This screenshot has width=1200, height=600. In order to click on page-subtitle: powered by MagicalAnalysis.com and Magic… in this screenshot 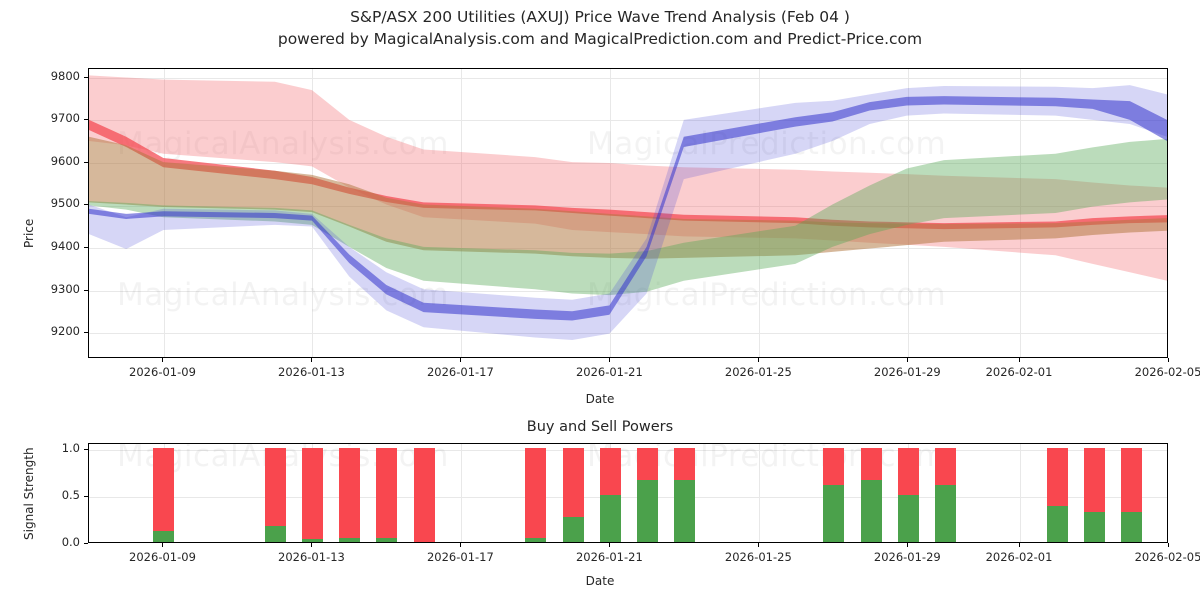, I will do `click(600, 39)`.